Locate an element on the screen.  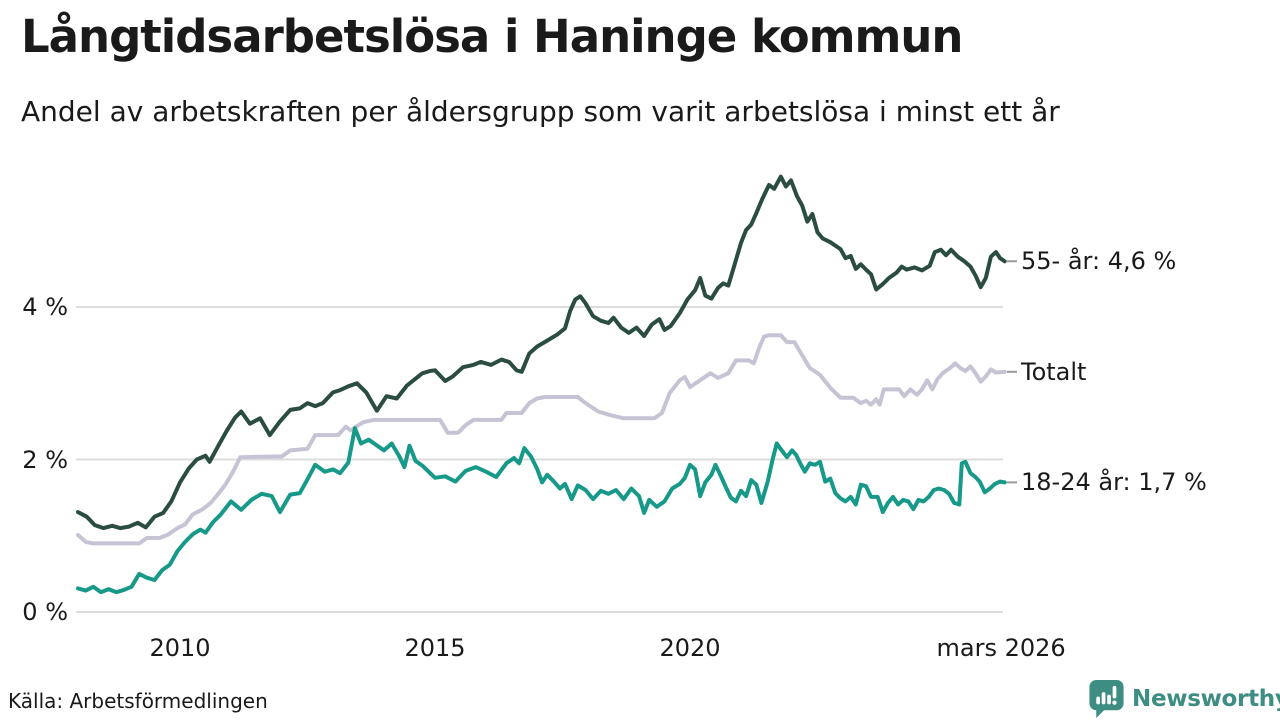
series-label-Totalt: Totalt is located at coordinates (1054, 371).